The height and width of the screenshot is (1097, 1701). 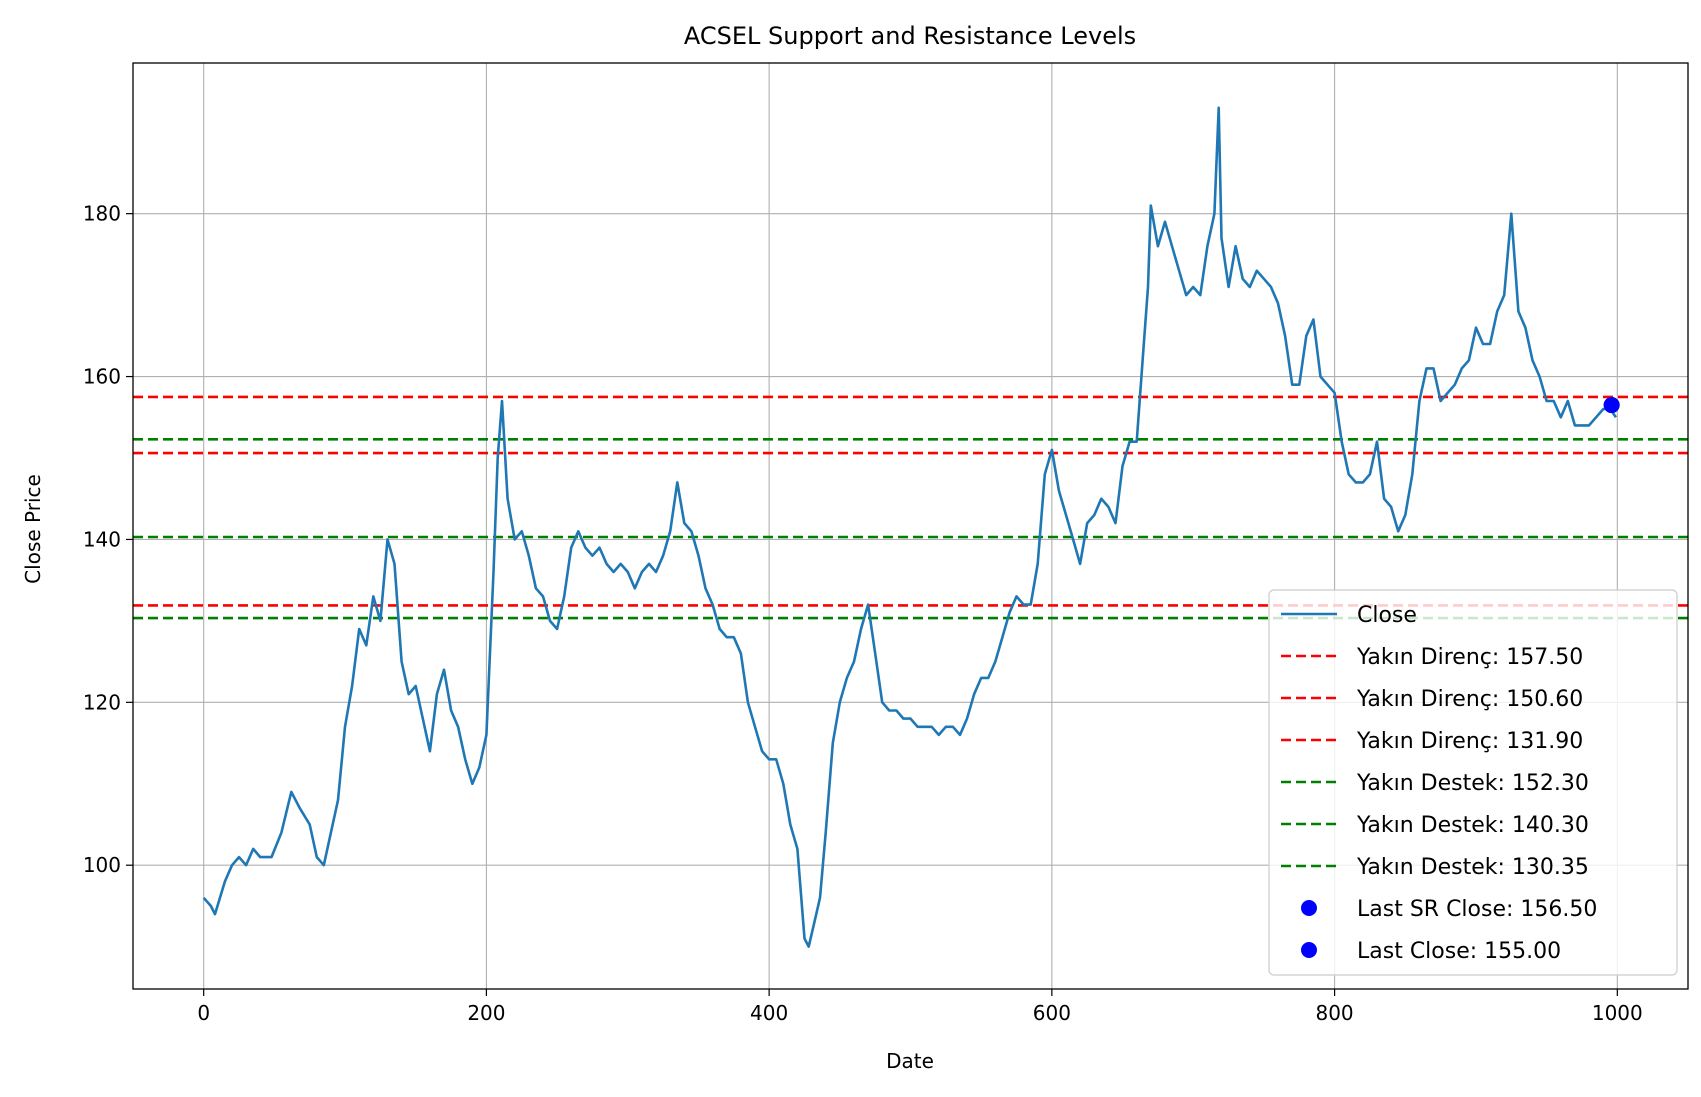 I want to click on last-close-marker, so click(x=1611, y=405).